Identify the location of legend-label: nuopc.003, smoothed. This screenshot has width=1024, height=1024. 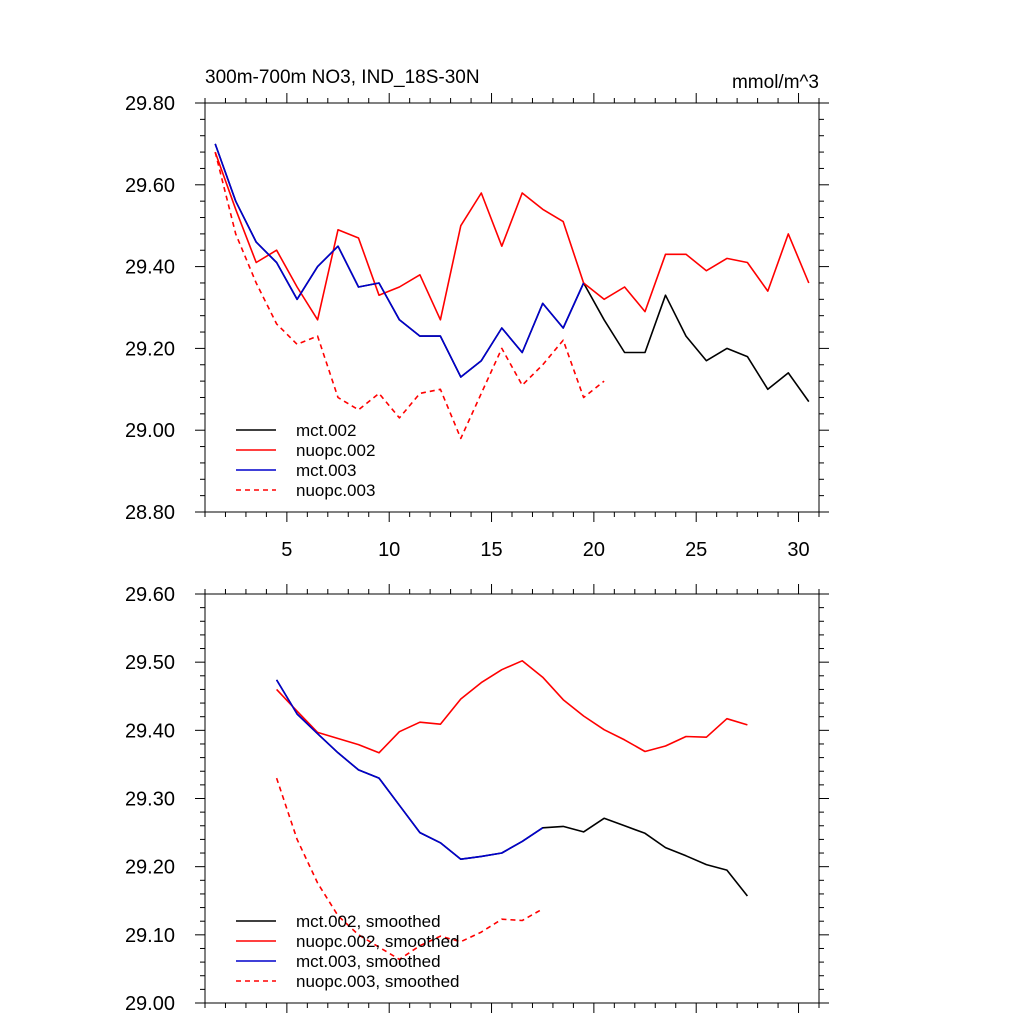
(378, 981).